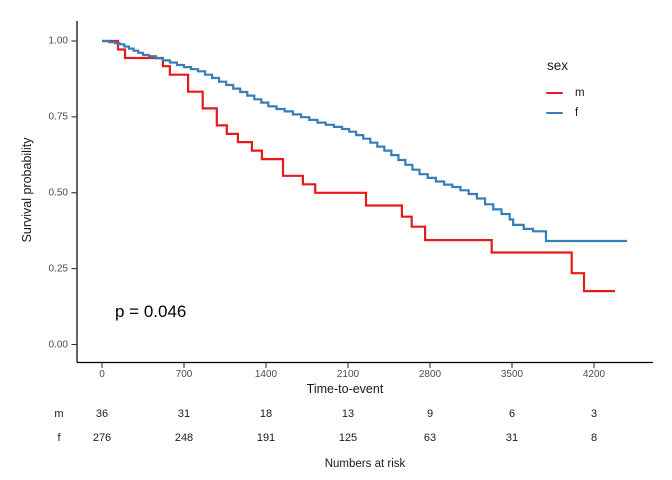 The height and width of the screenshot is (480, 672). I want to click on risk-row-label-f: f, so click(59, 438).